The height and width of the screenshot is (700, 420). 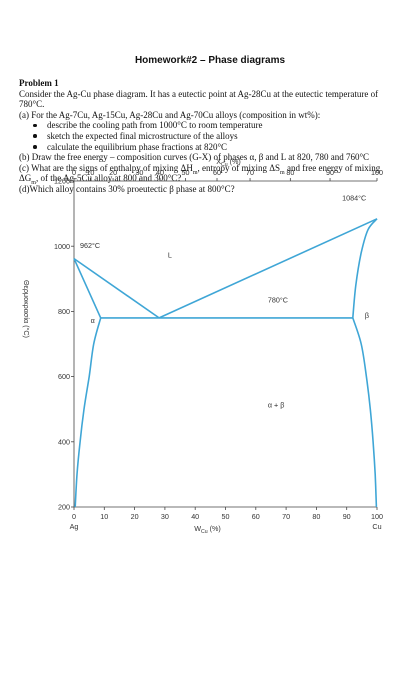 I want to click on part-c-text-3: and free energy of mixing ΔG, so click(x=200, y=173).